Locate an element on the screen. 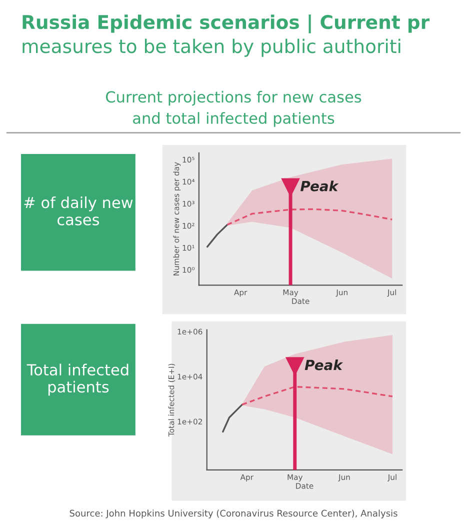 The height and width of the screenshot is (531, 467). text: measures to be taken by public authoriti is located at coordinates (211, 47).